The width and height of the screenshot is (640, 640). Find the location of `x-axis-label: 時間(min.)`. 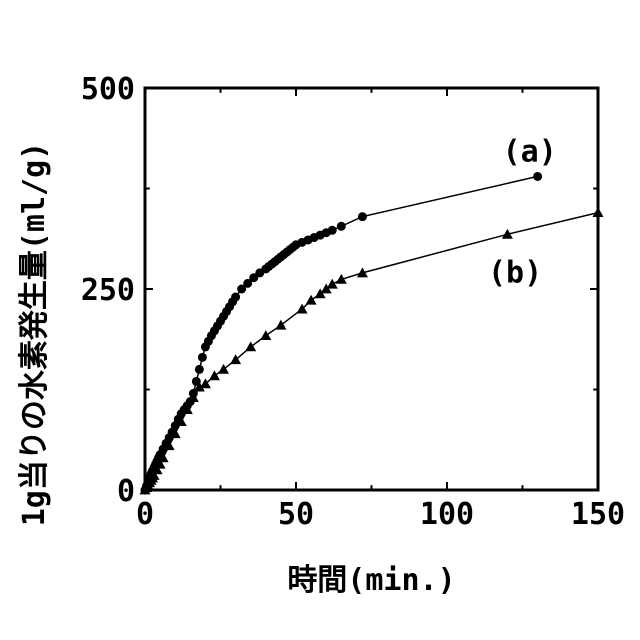

x-axis-label: 時間(min.) is located at coordinates (371, 580).